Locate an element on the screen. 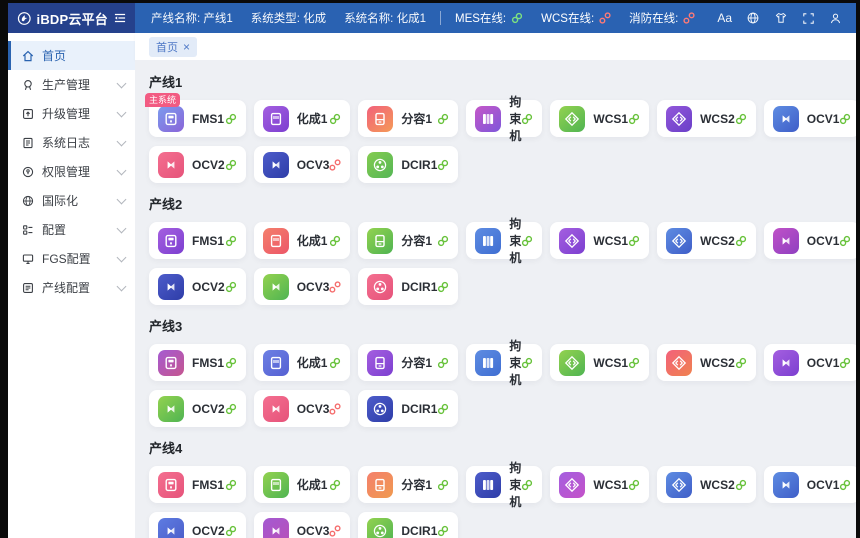 This screenshot has height=538, width=860. chevron-down-icon is located at coordinates (121, 141).